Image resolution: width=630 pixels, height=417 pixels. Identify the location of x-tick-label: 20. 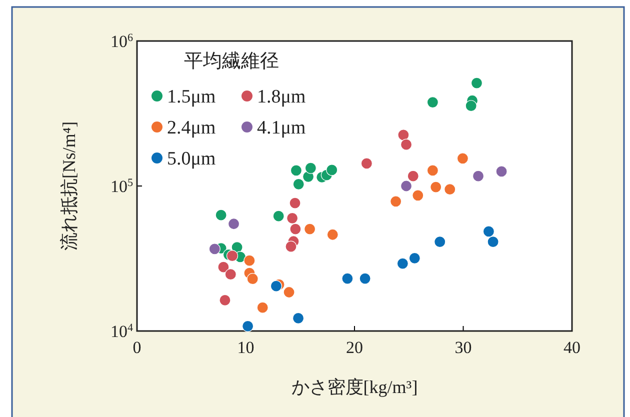
(354, 348).